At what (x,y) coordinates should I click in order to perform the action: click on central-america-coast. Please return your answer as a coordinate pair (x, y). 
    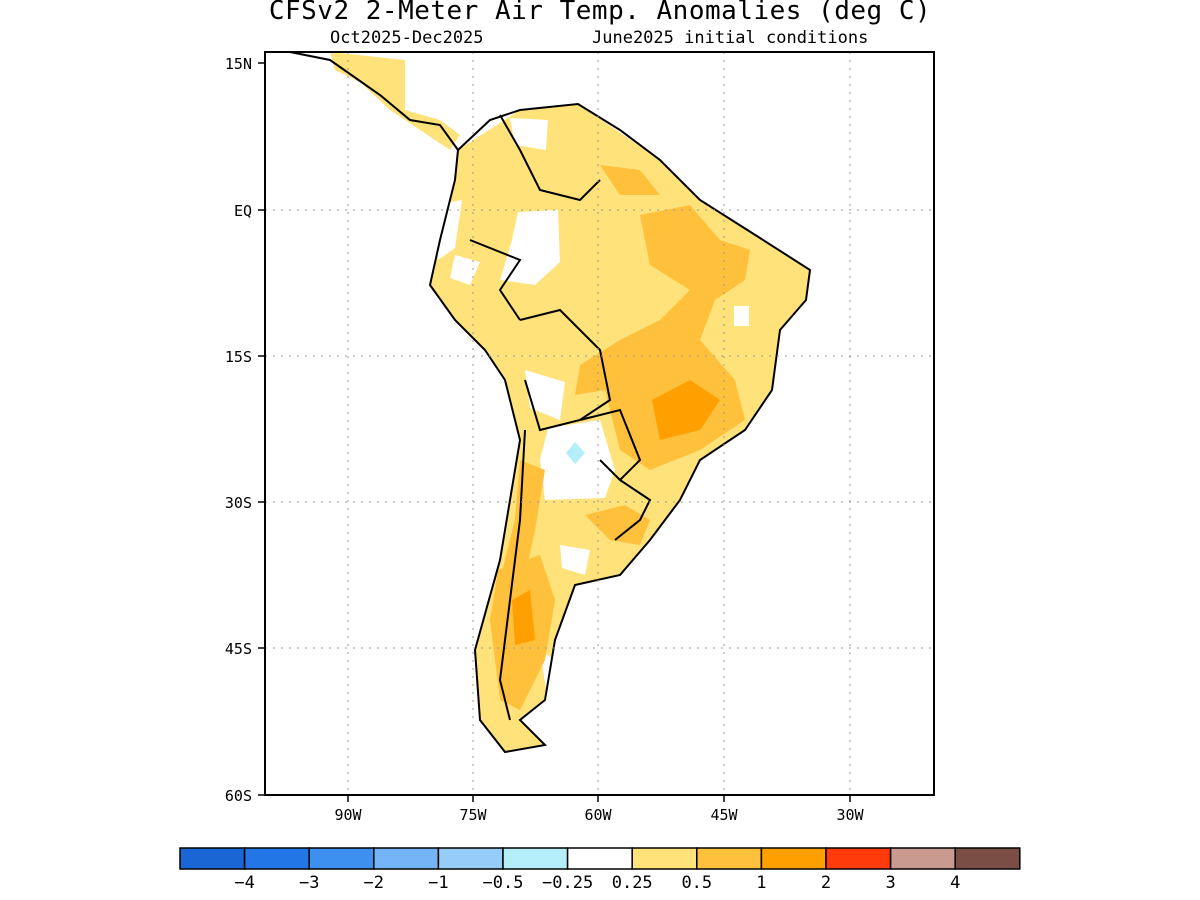
    Looking at the image, I should click on (374, 101).